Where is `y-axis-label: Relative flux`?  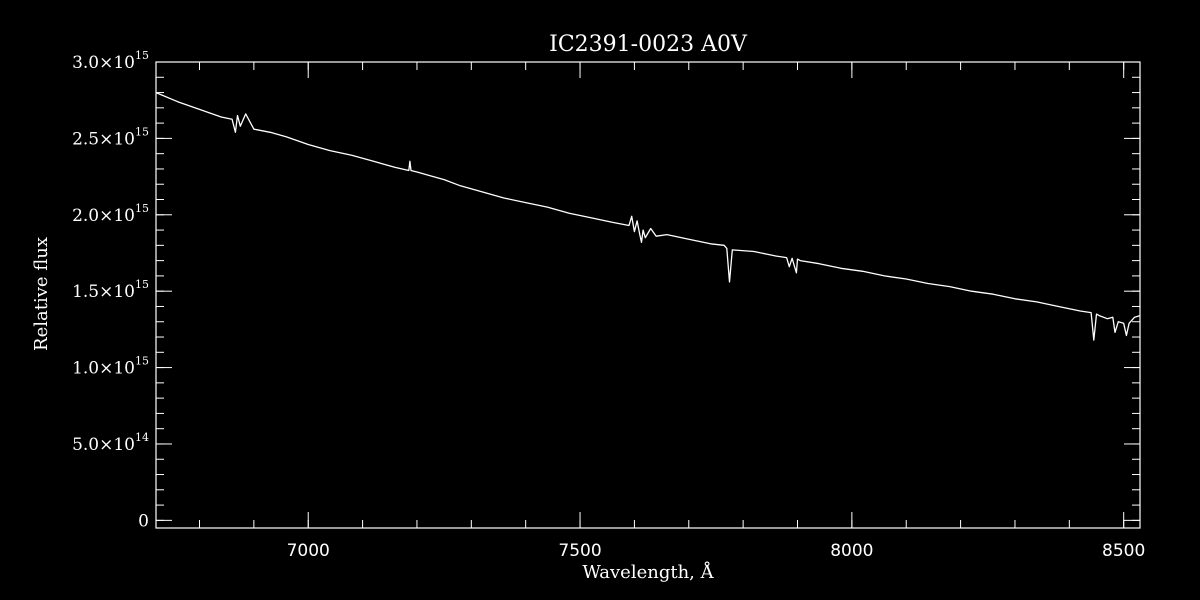 y-axis-label: Relative flux is located at coordinates (41, 294).